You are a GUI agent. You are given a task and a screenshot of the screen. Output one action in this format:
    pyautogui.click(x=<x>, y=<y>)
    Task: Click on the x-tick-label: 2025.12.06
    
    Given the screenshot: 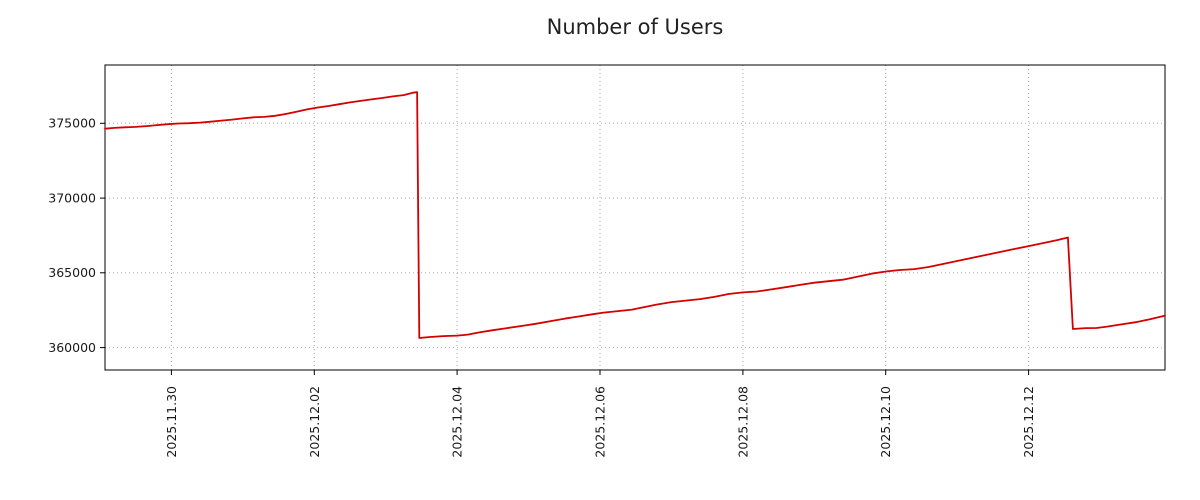 What is the action you would take?
    pyautogui.click(x=600, y=422)
    